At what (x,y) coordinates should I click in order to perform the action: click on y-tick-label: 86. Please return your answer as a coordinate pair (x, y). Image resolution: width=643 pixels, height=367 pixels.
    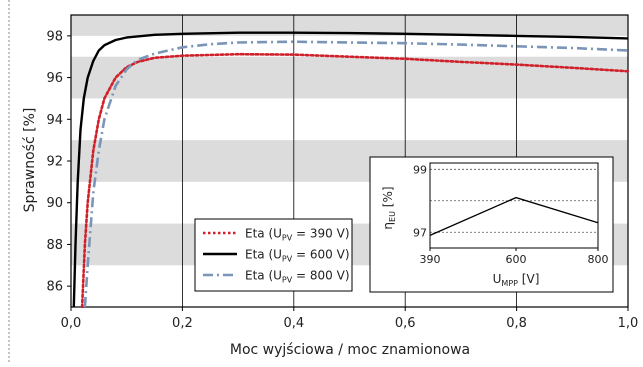
    Looking at the image, I should click on (54, 287).